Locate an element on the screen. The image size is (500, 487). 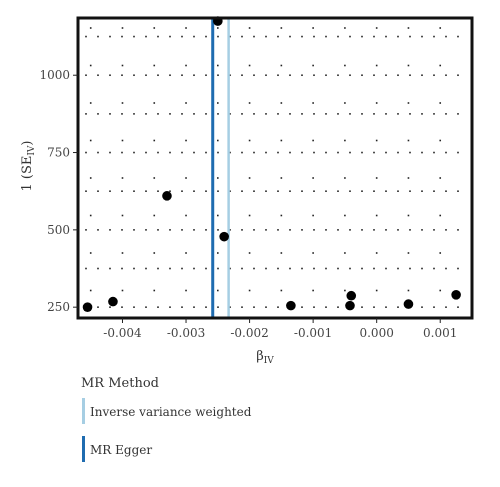
x-tick-label: -0.002 is located at coordinates (249, 333).